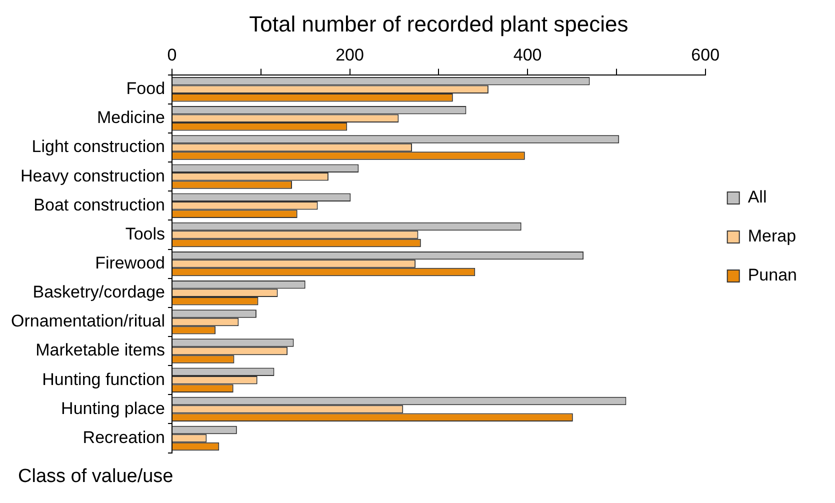 This screenshot has height=503, width=835. What do you see at coordinates (124, 437) in the screenshot?
I see `y-tick-label: Recreation` at bounding box center [124, 437].